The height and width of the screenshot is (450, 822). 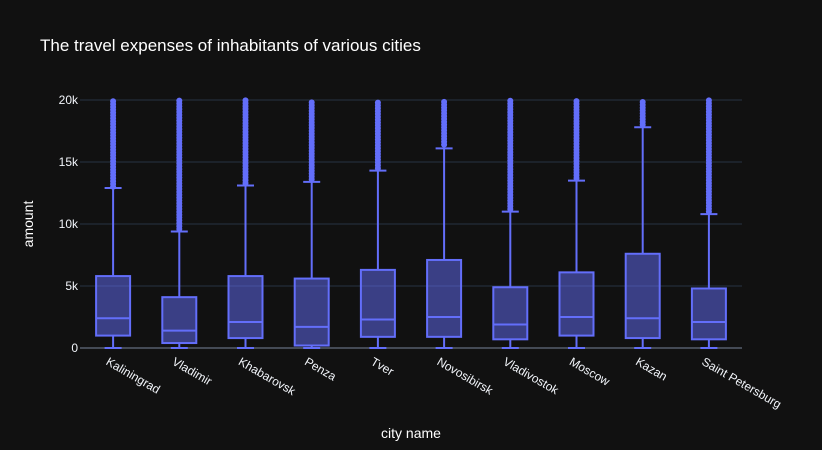 I want to click on box-khabarovsk, so click(x=245, y=223).